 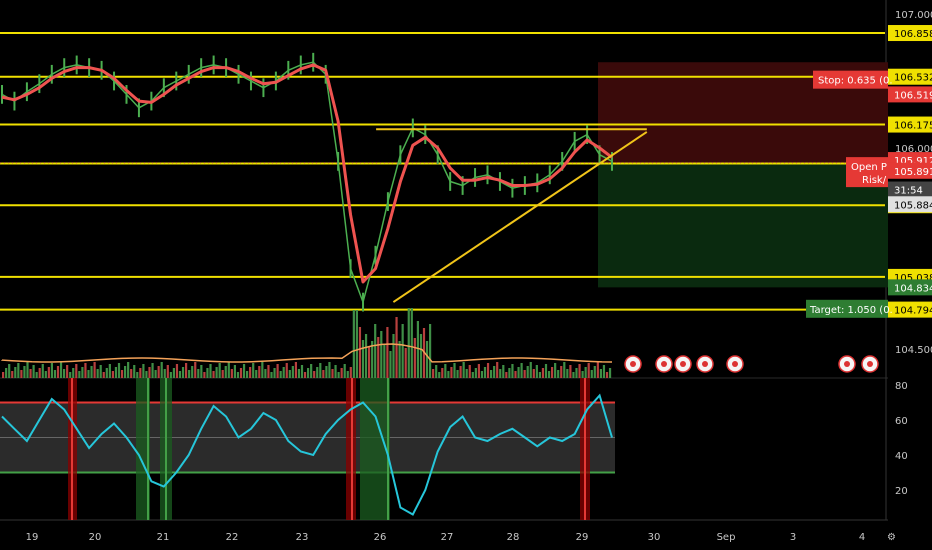 I want to click on target-label: Target: 1.050 (0., so click(x=851, y=310).